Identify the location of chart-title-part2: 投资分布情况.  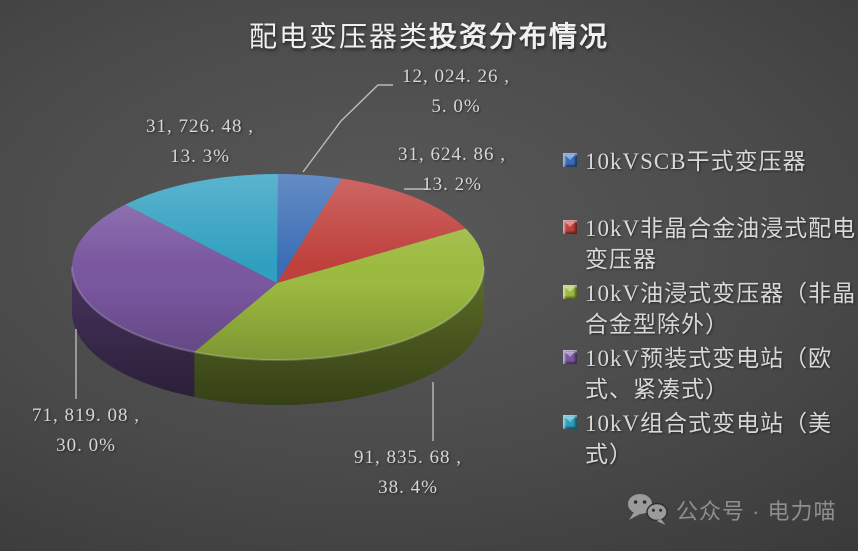
(519, 37).